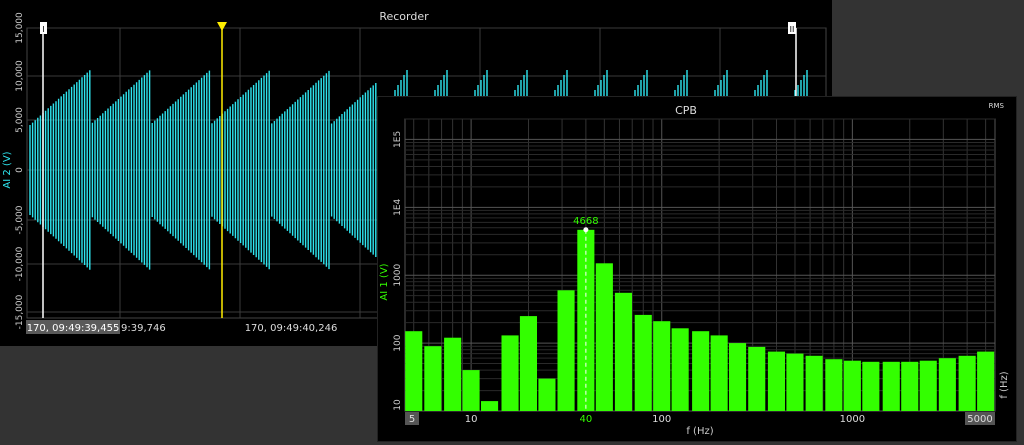  I want to click on recorder-cursor-right-marker: II, so click(792, 29).